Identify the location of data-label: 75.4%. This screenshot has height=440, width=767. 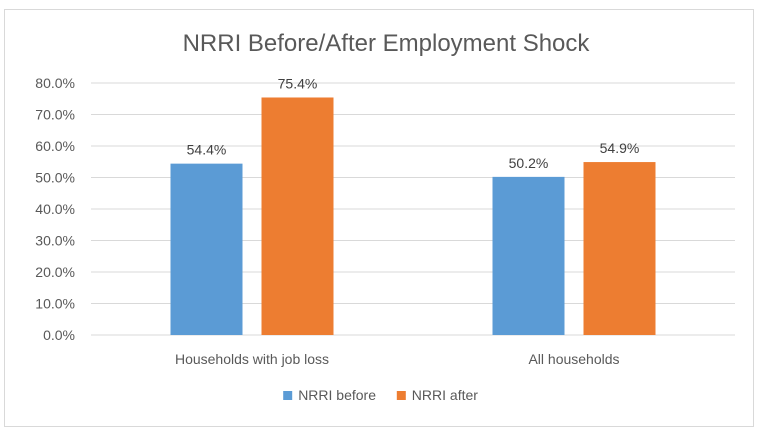
(298, 83).